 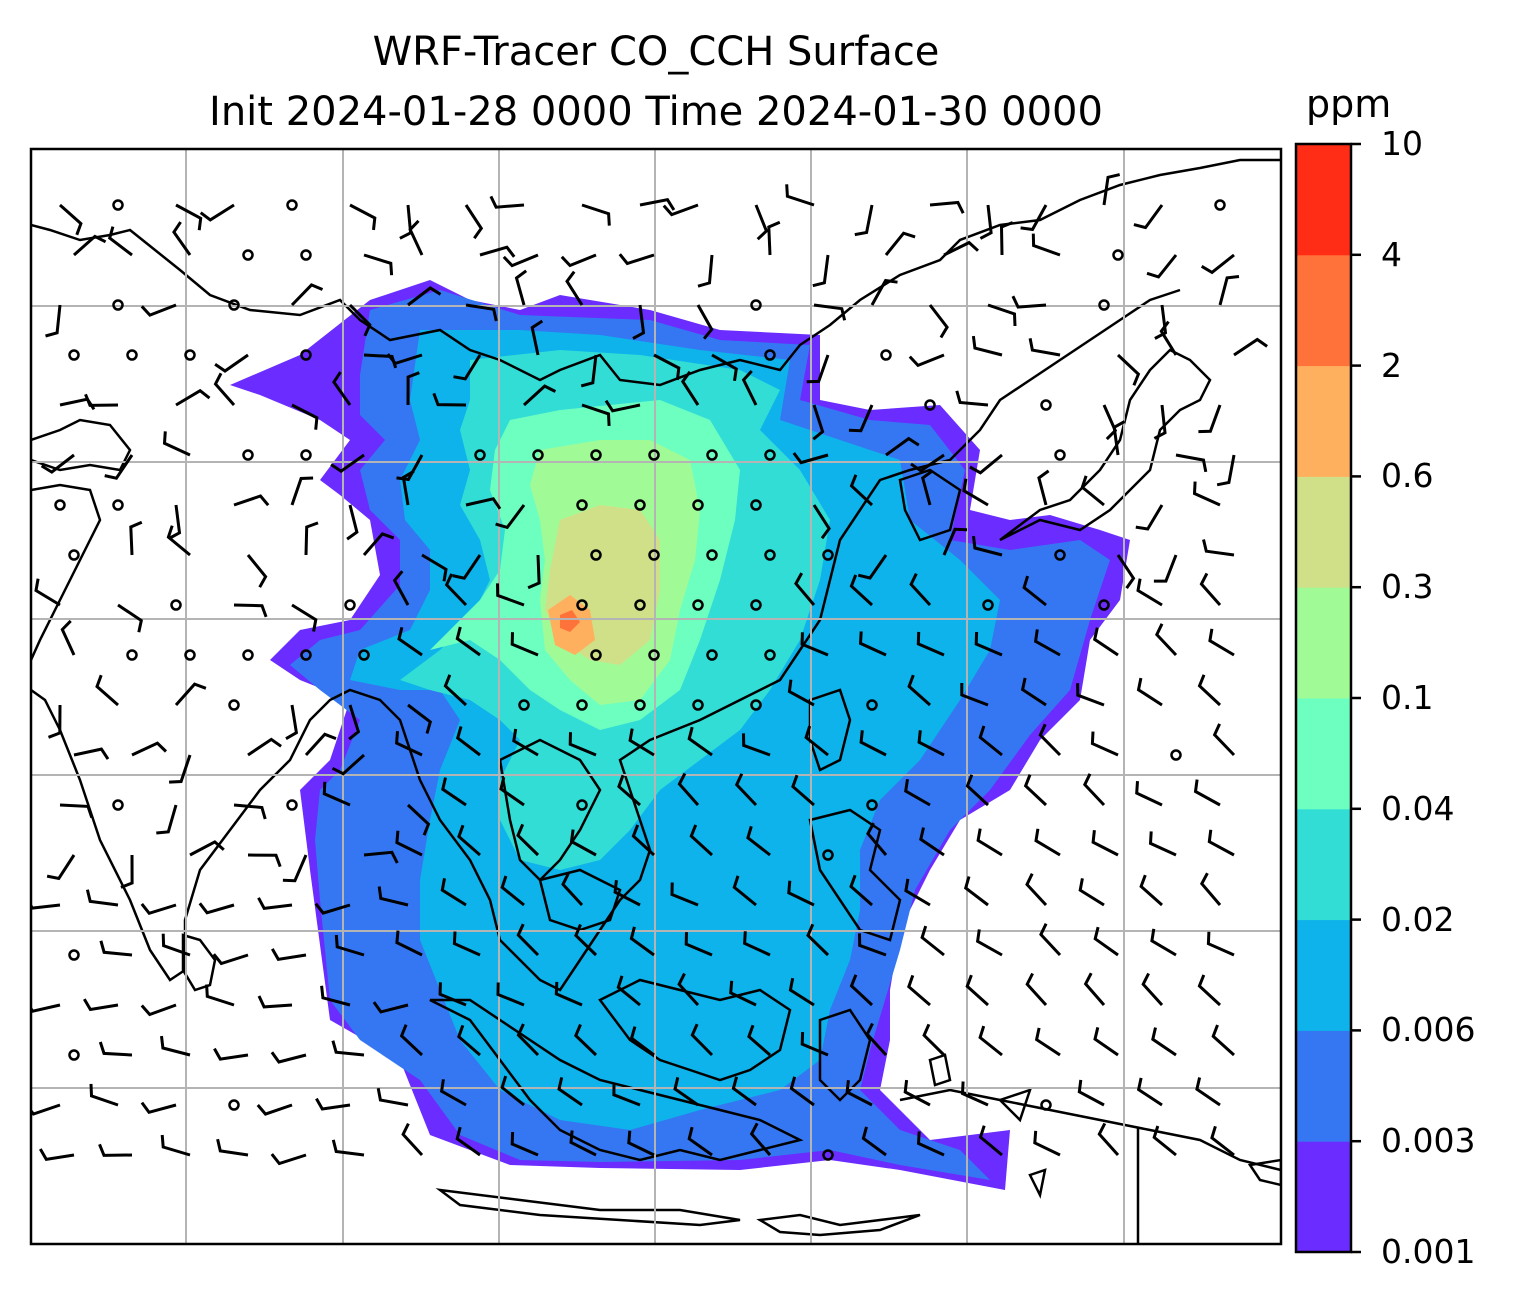 What do you see at coordinates (1407, 697) in the screenshot?
I see `colorbar-tick-label: 0.1` at bounding box center [1407, 697].